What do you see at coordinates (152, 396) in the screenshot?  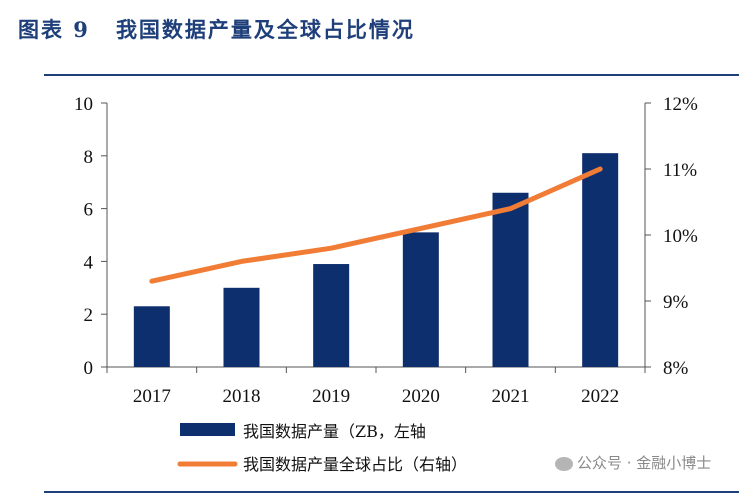 I see `x-tick-label: 2017` at bounding box center [152, 396].